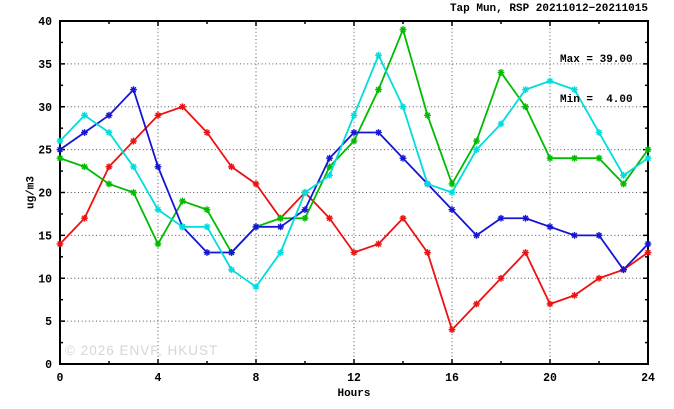  What do you see at coordinates (45, 194) in the screenshot?
I see `y-tick-label: 20` at bounding box center [45, 194].